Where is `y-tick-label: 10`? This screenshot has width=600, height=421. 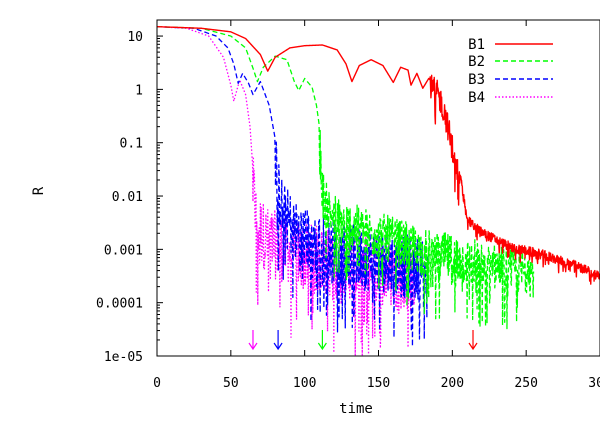 y-tick-label: 10 is located at coordinates (135, 37).